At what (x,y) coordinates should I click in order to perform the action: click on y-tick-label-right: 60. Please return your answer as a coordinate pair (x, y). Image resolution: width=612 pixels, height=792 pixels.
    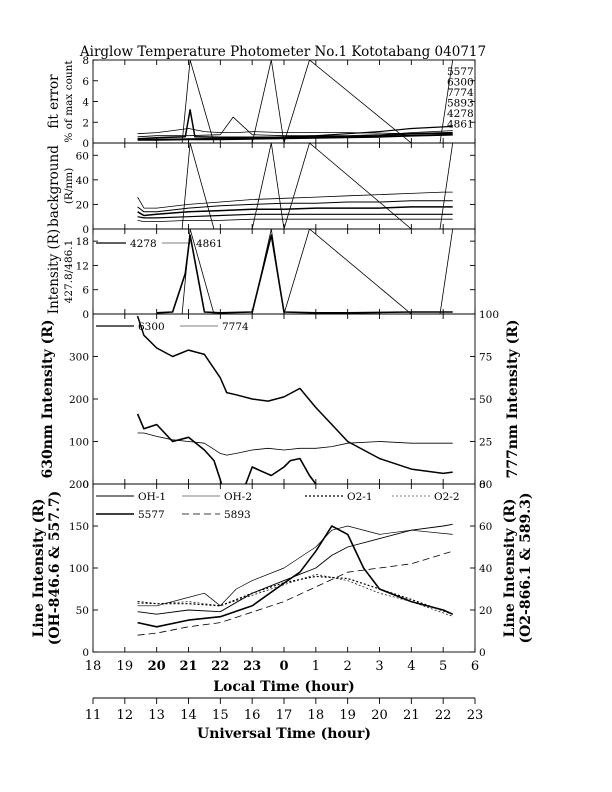
    Looking at the image, I should click on (485, 527).